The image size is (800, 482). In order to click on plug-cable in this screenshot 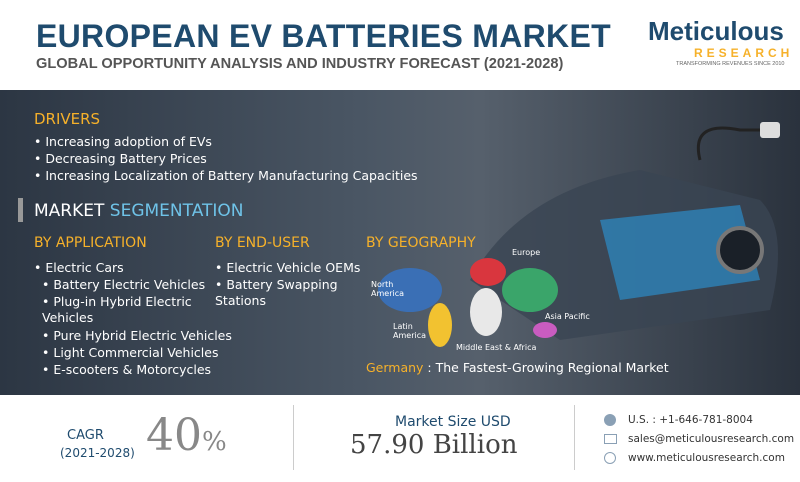, I will do `click(728, 143)`.